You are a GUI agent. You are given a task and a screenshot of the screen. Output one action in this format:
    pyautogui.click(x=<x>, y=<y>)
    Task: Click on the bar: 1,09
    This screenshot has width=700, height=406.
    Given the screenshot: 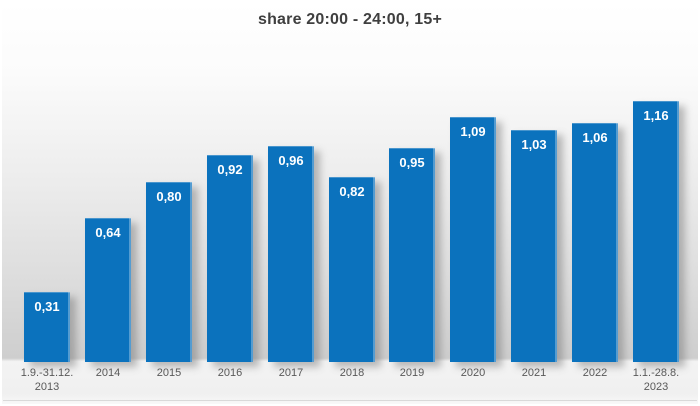 What is the action you would take?
    pyautogui.click(x=473, y=239)
    